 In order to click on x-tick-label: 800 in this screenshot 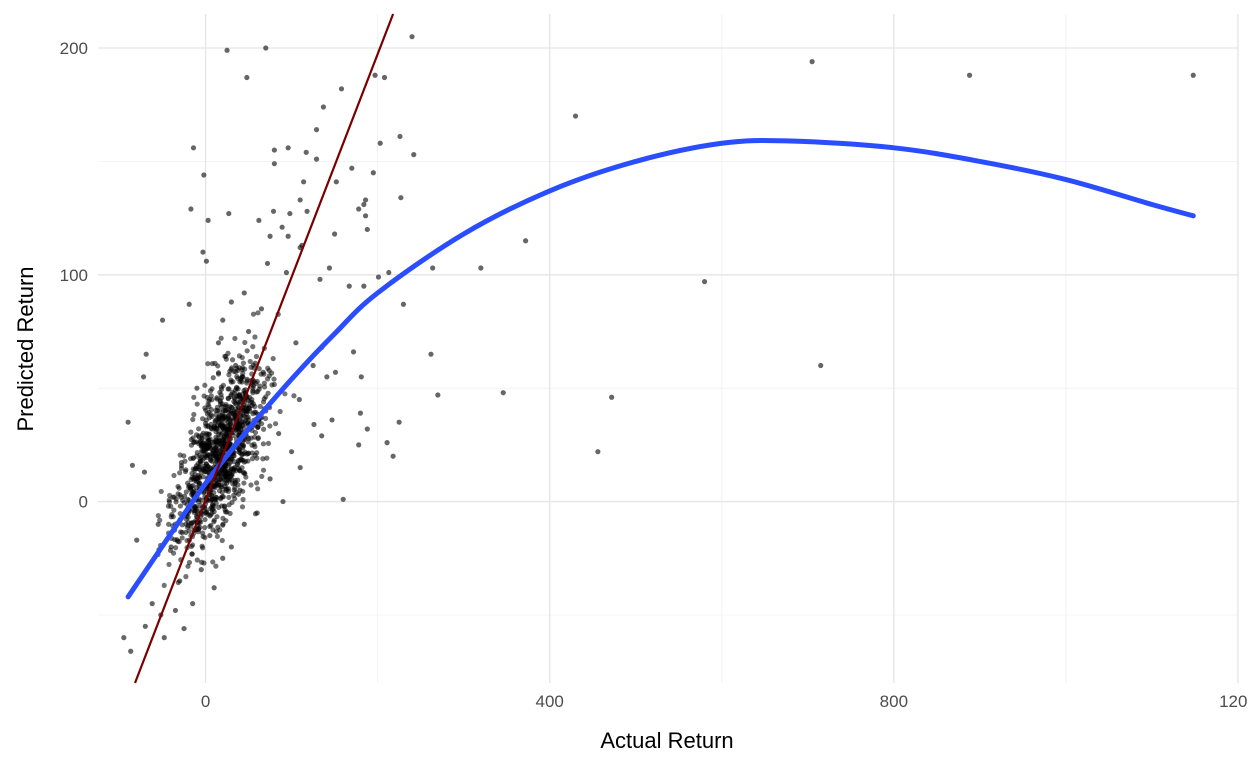, I will do `click(894, 701)`.